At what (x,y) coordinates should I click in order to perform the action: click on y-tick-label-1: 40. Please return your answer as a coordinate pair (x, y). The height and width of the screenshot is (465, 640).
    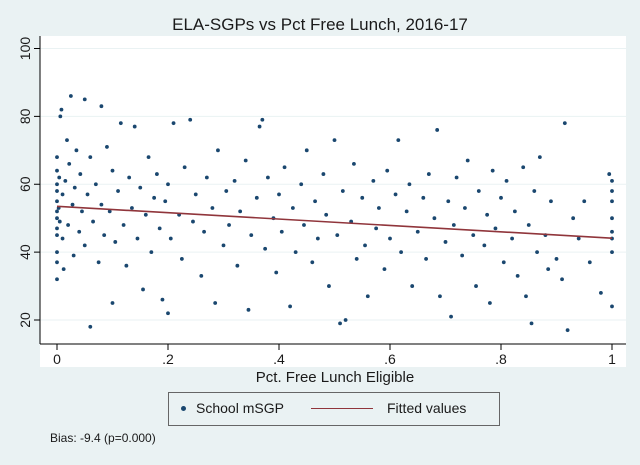
    Looking at the image, I should click on (25, 252).